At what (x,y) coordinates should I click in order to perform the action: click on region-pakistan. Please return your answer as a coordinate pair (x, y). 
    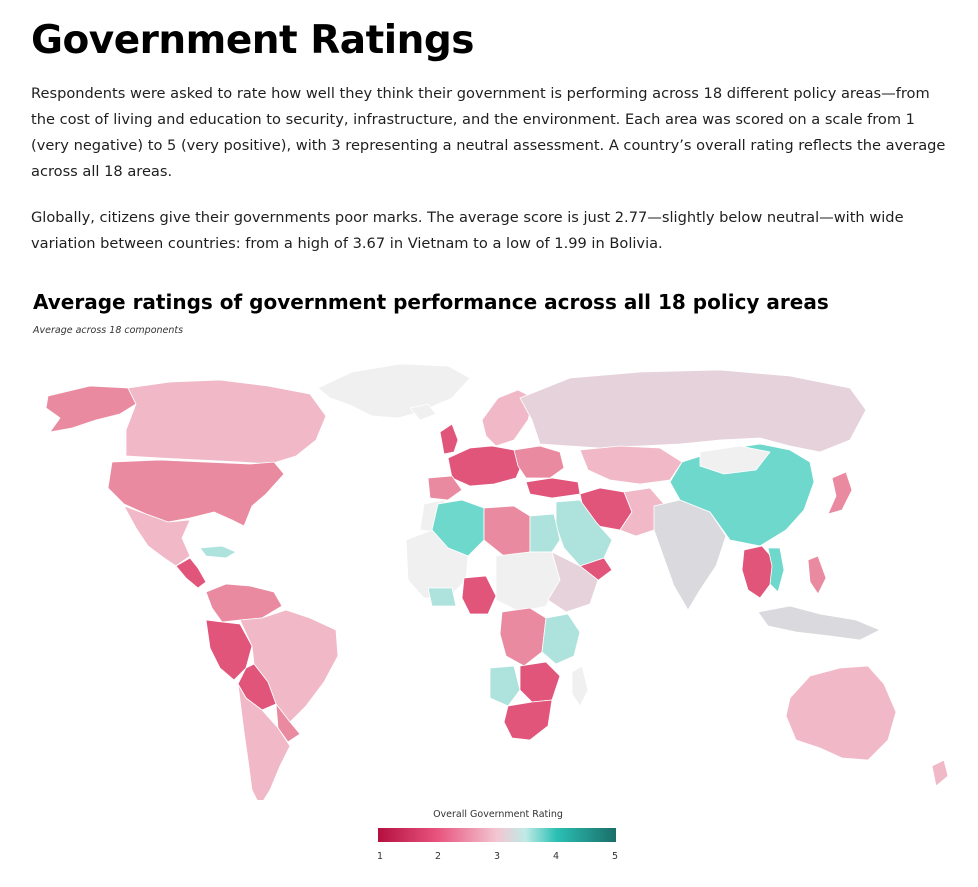
    Looking at the image, I should click on (642, 512).